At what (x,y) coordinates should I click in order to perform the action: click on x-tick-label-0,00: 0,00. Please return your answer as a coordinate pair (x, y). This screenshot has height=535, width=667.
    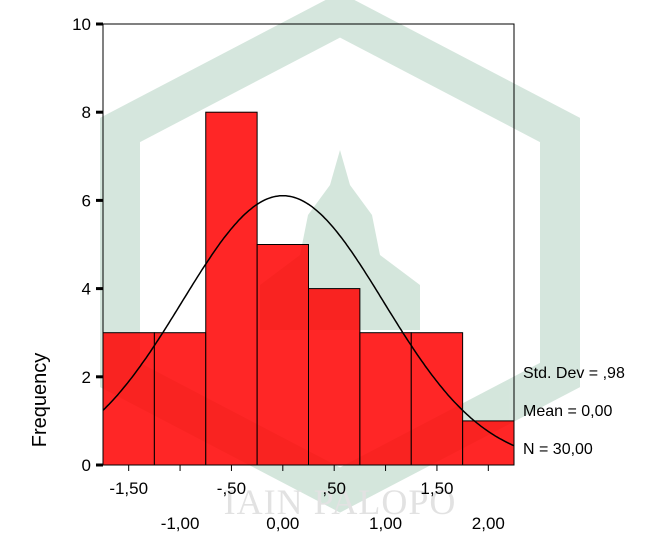
    Looking at the image, I should click on (282, 523).